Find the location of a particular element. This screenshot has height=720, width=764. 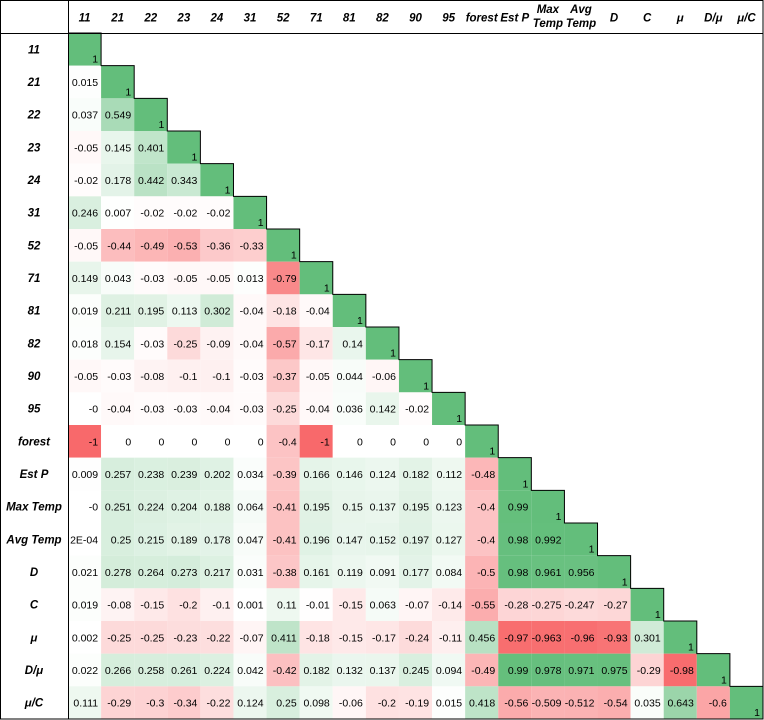

heatmap-cell: 0.246 is located at coordinates (85, 212).